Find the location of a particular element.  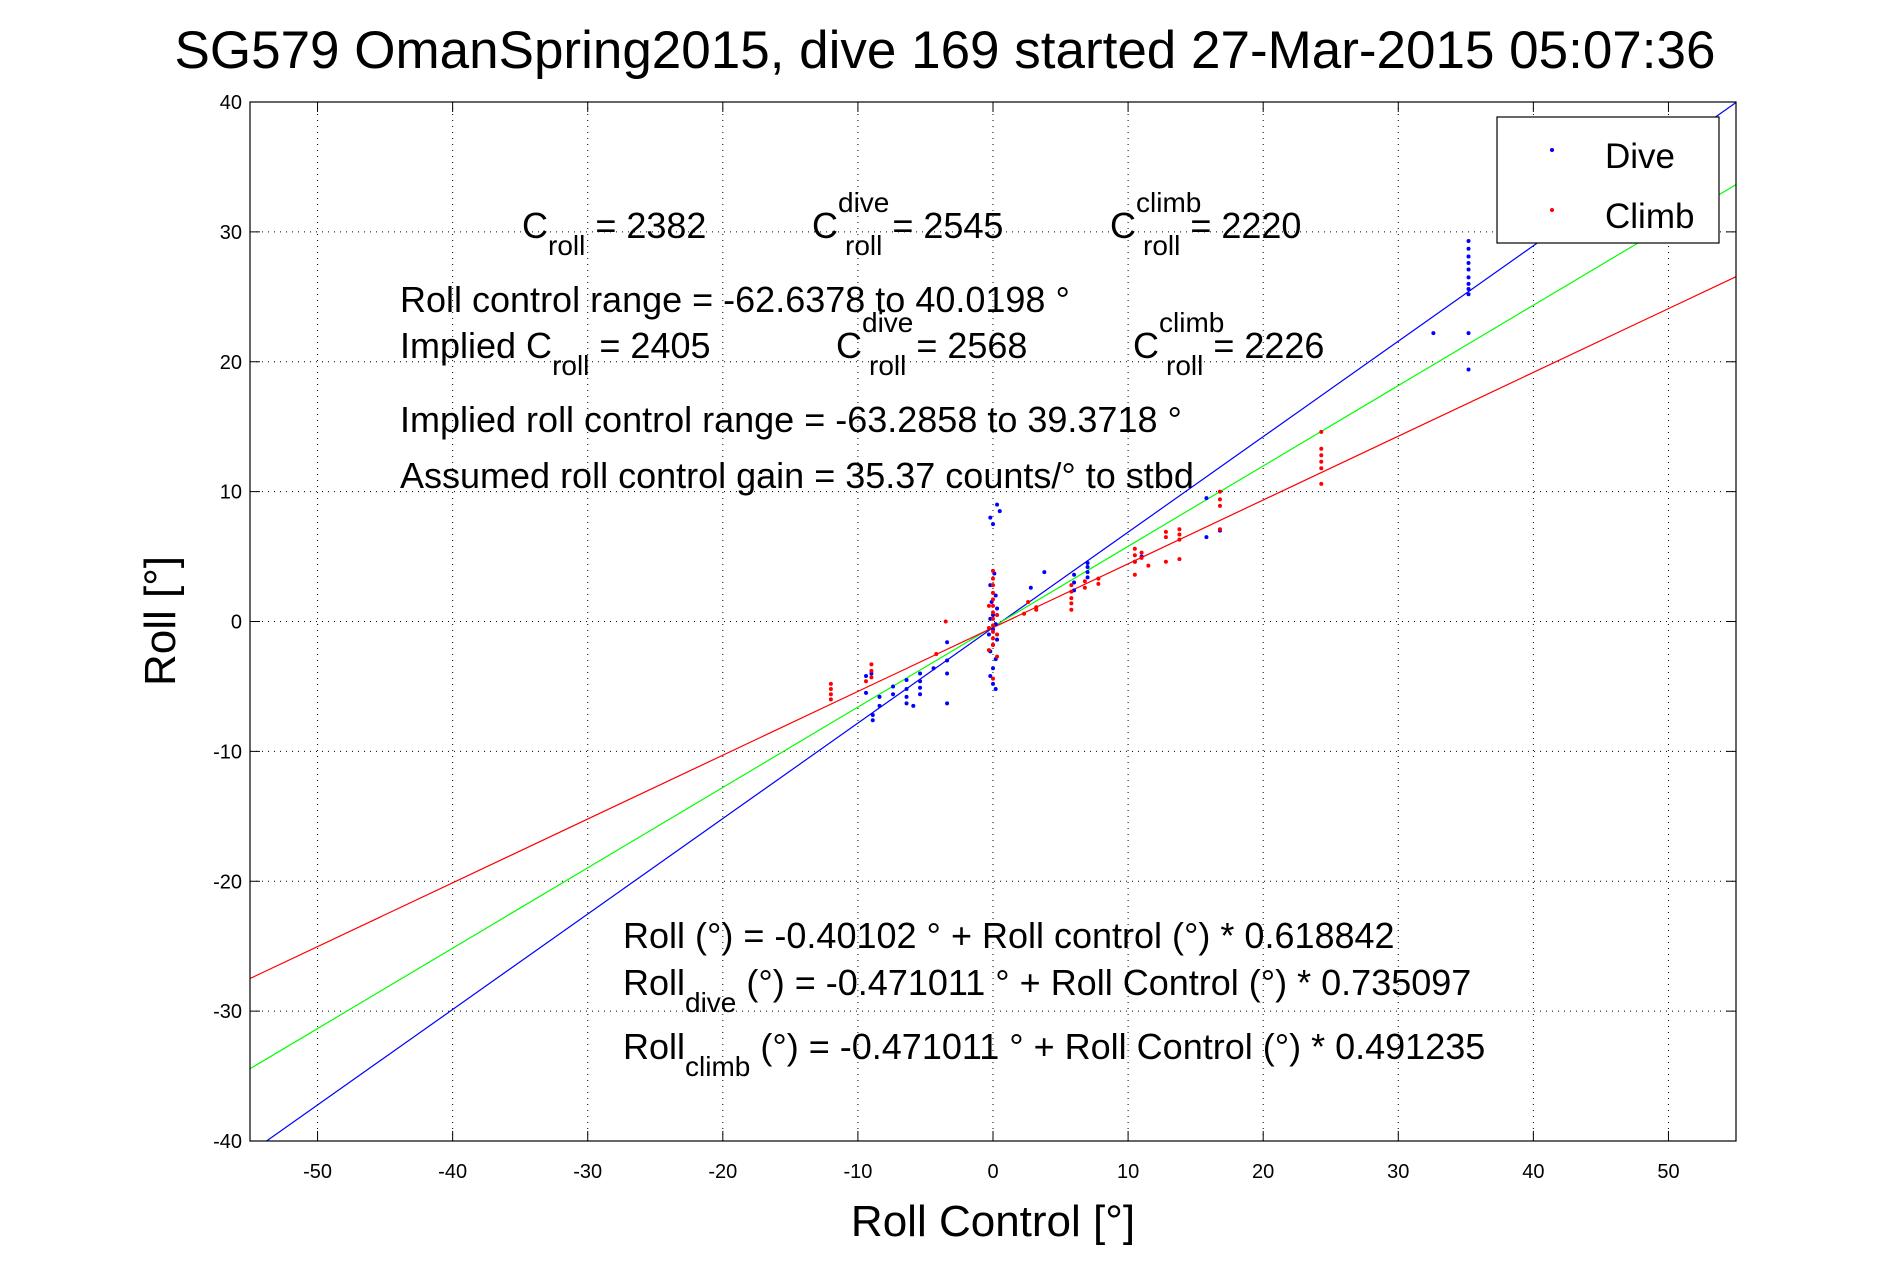

x-tick-label: -50 is located at coordinates (317, 1172).